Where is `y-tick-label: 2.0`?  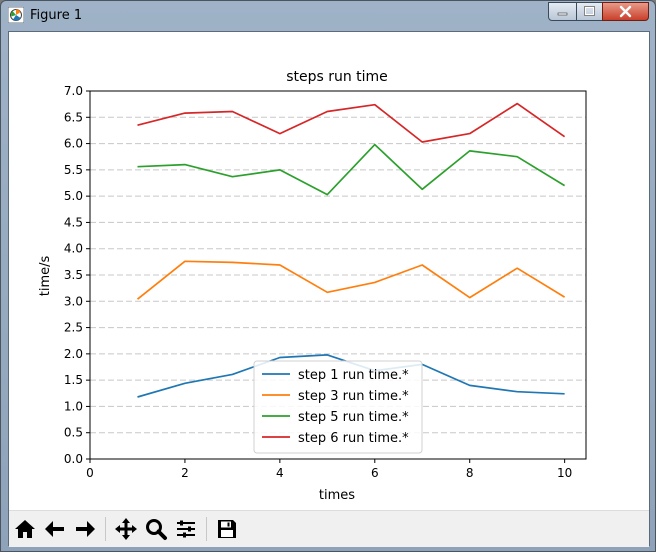 y-tick-label: 2.0 is located at coordinates (73, 354).